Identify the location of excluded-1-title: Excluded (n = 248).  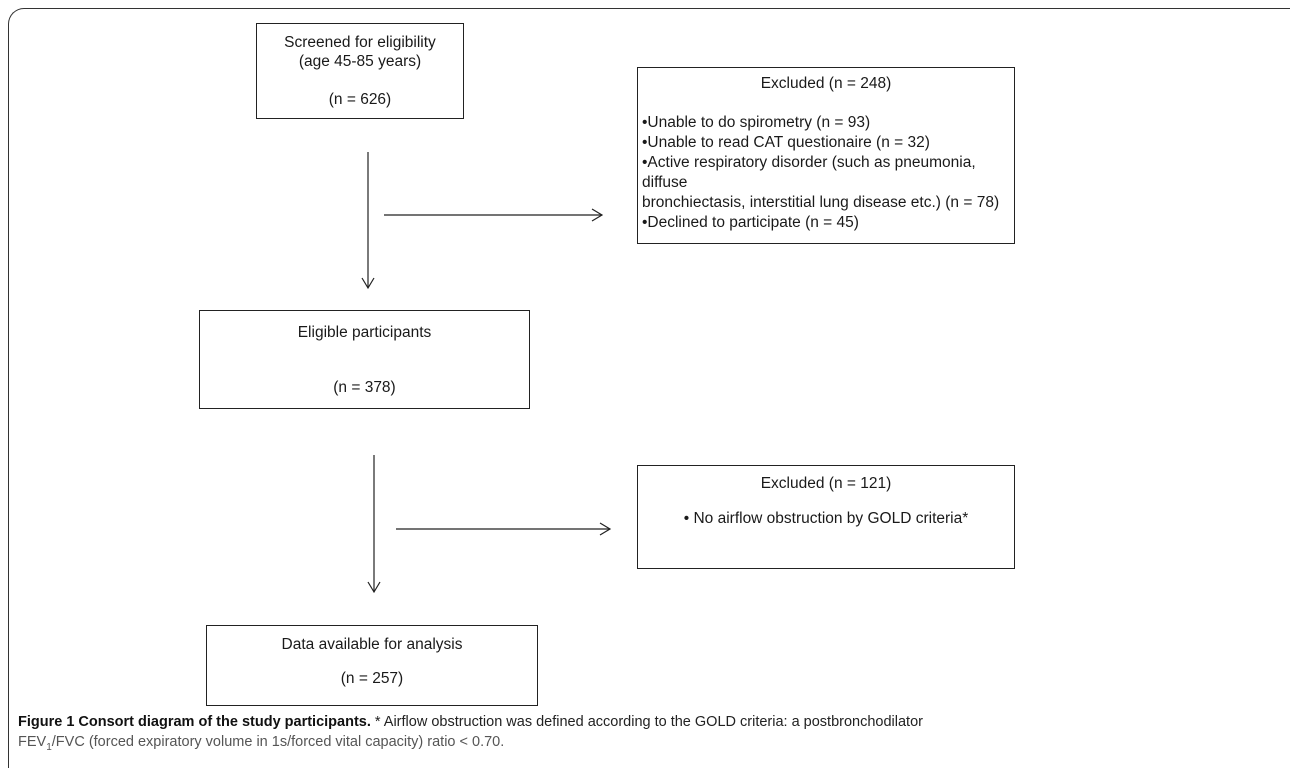
(826, 83).